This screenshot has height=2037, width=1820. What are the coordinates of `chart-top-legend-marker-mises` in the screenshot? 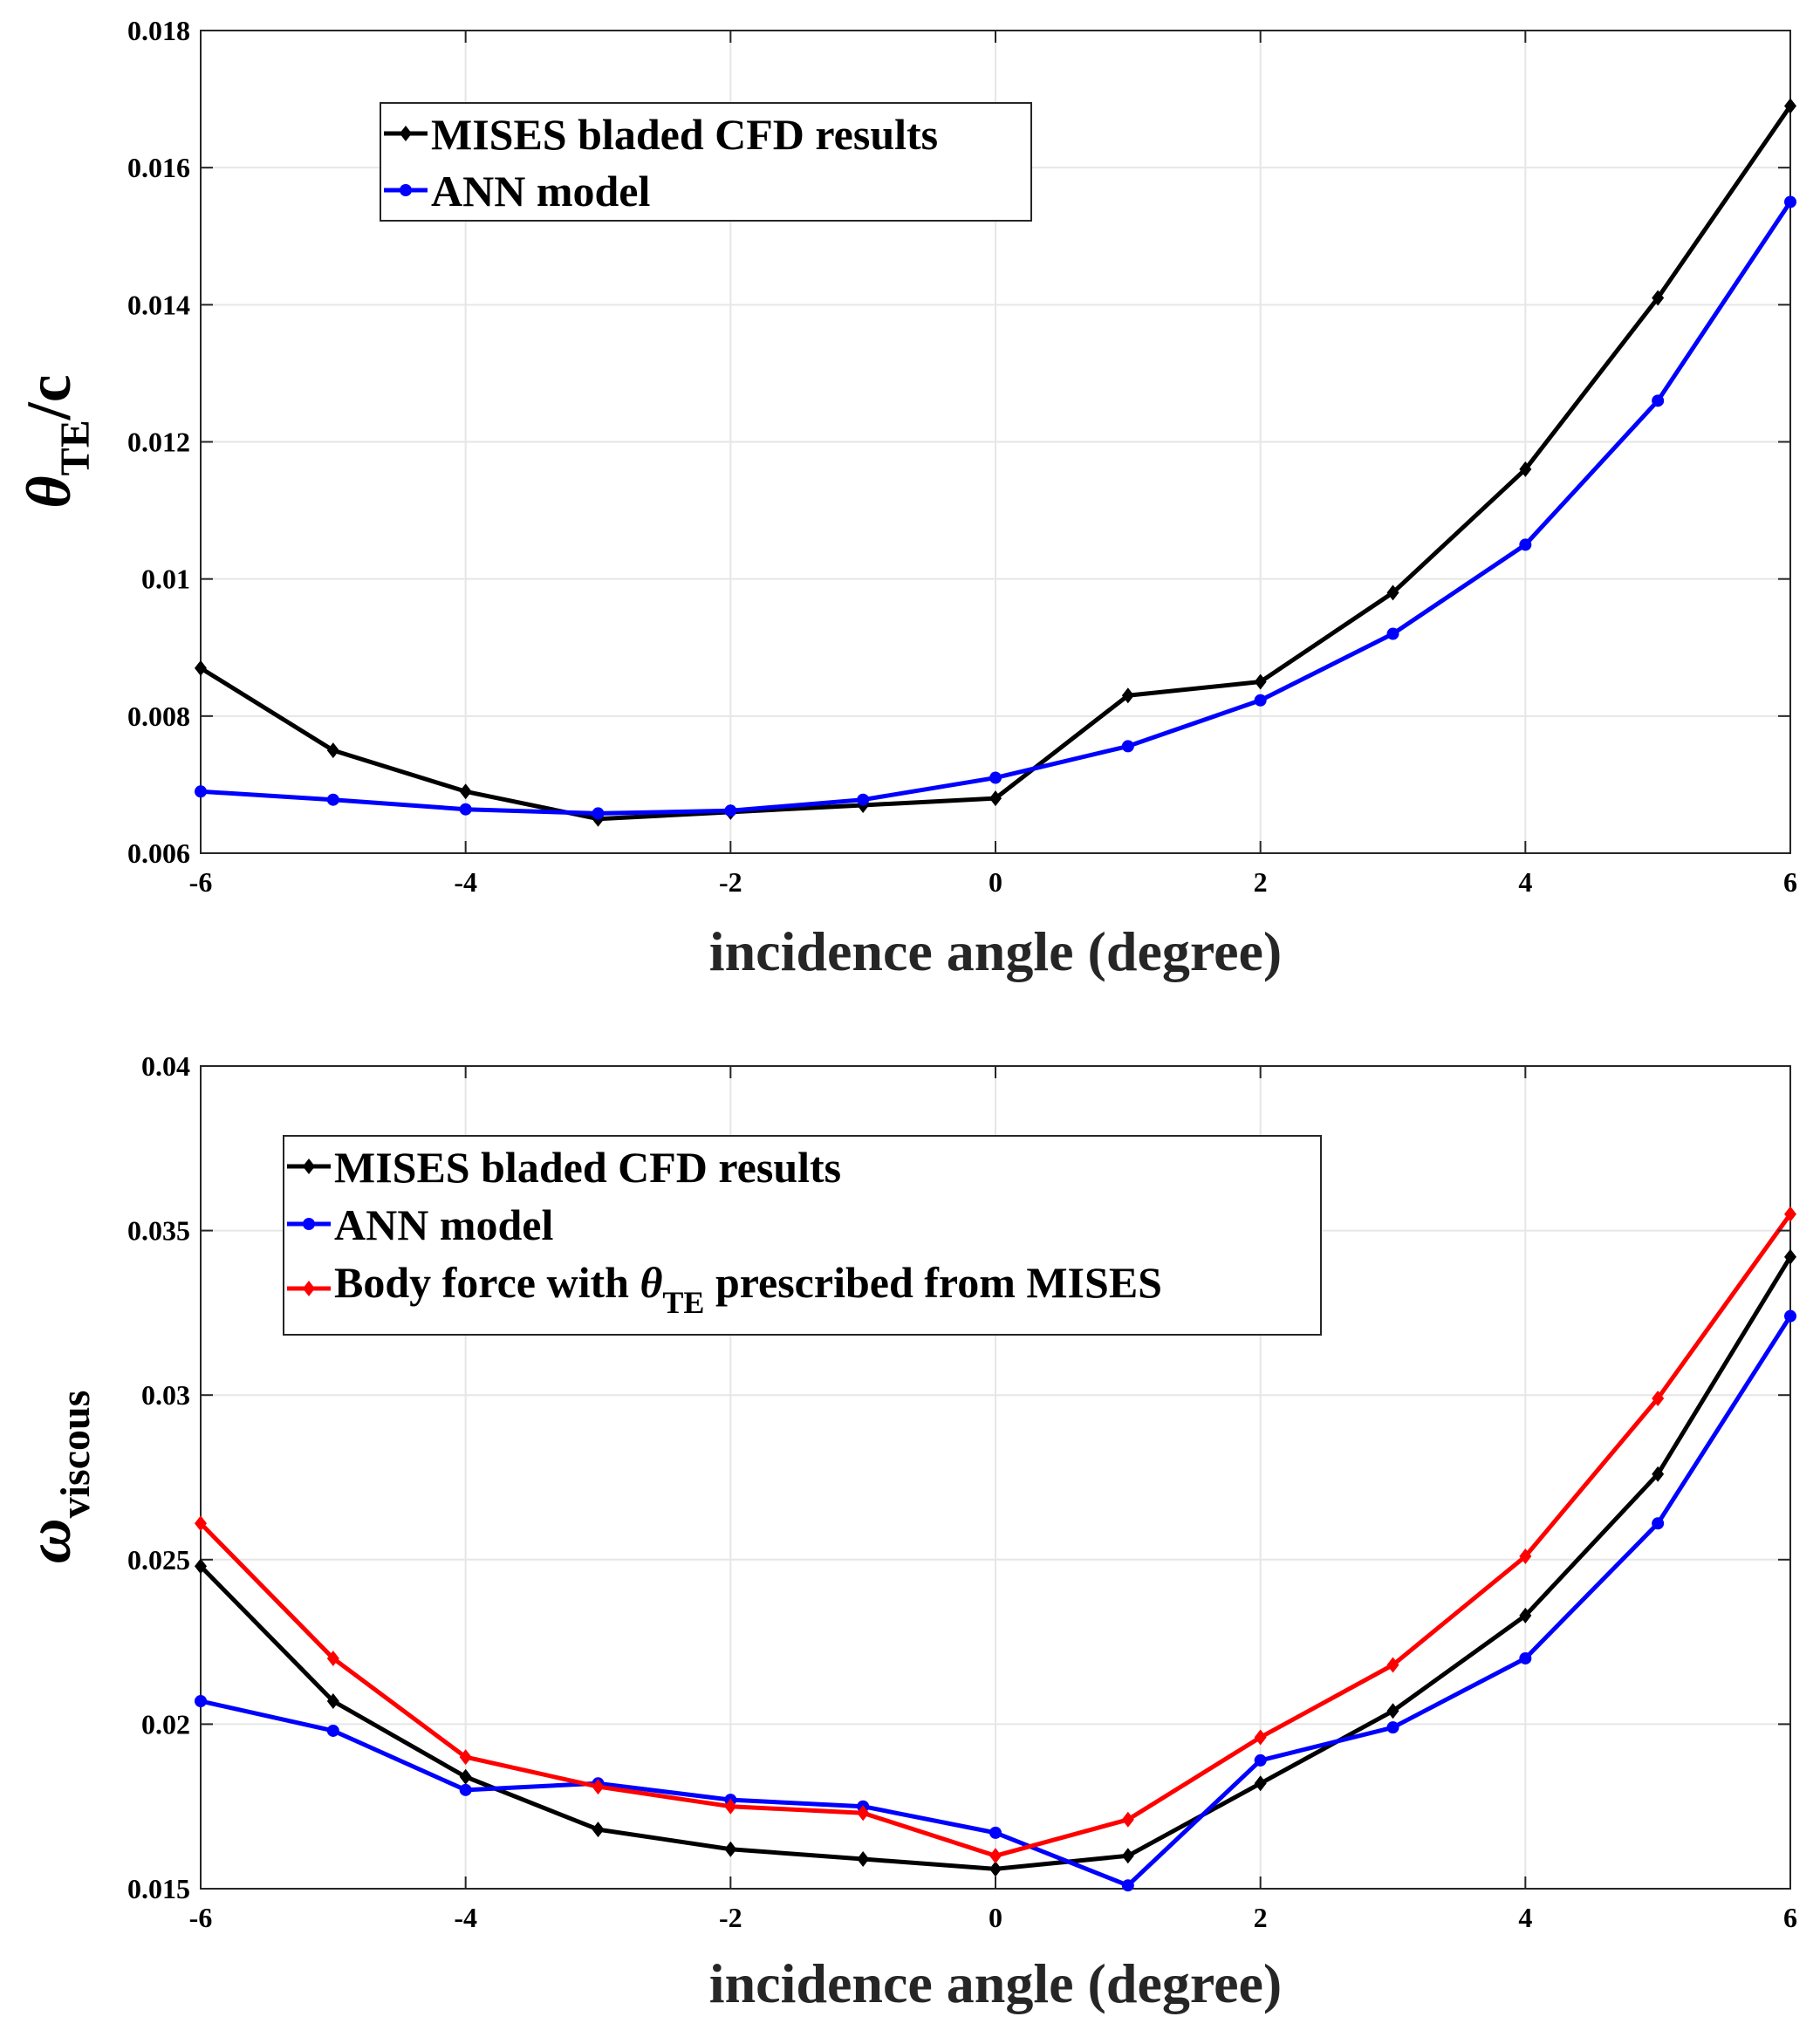 It's located at (406, 133).